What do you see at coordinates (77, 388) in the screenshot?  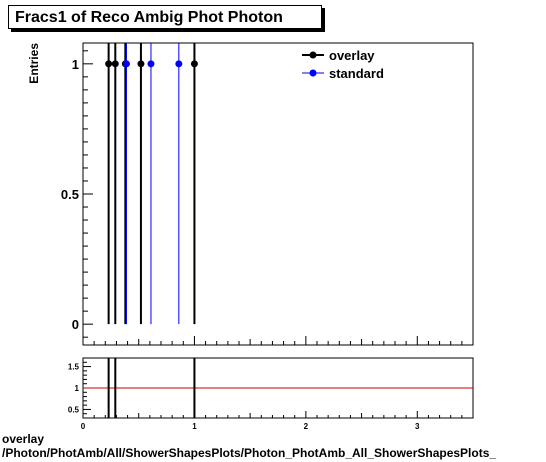 I see `ratio-y-tick-label: 1` at bounding box center [77, 388].